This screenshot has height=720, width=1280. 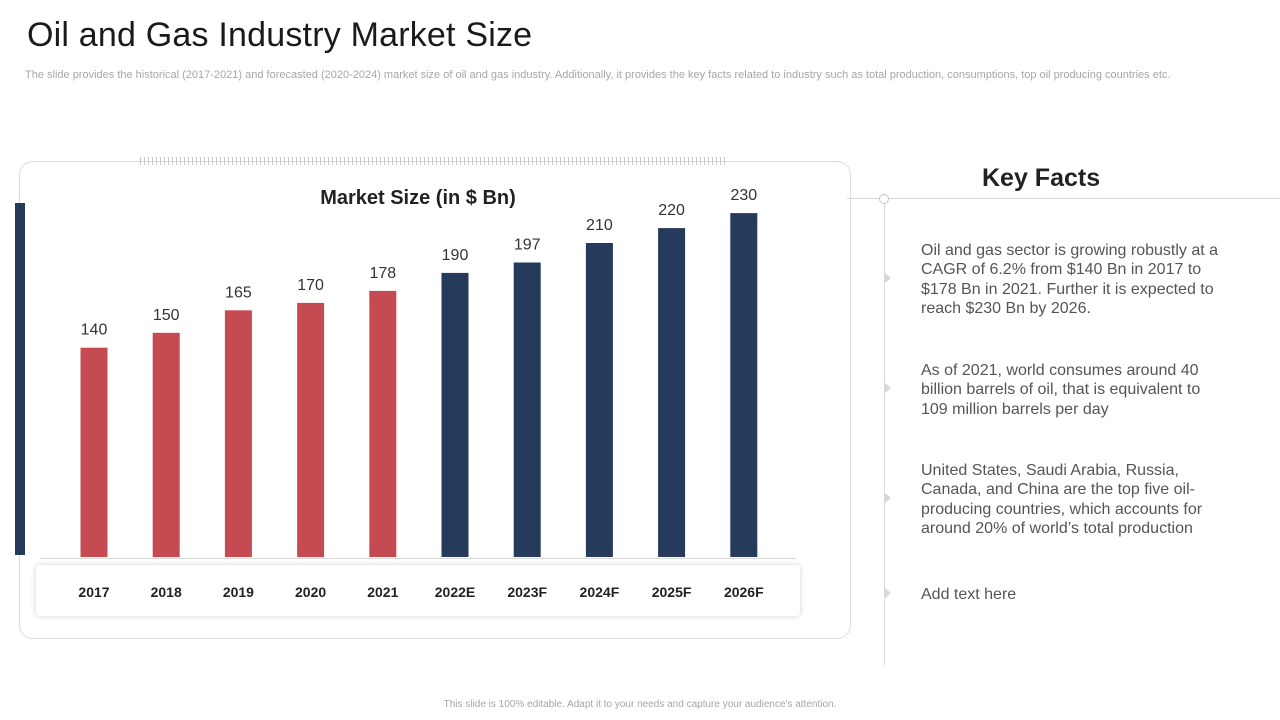 What do you see at coordinates (600, 592) in the screenshot?
I see `tick-label-2024F: 2024F` at bounding box center [600, 592].